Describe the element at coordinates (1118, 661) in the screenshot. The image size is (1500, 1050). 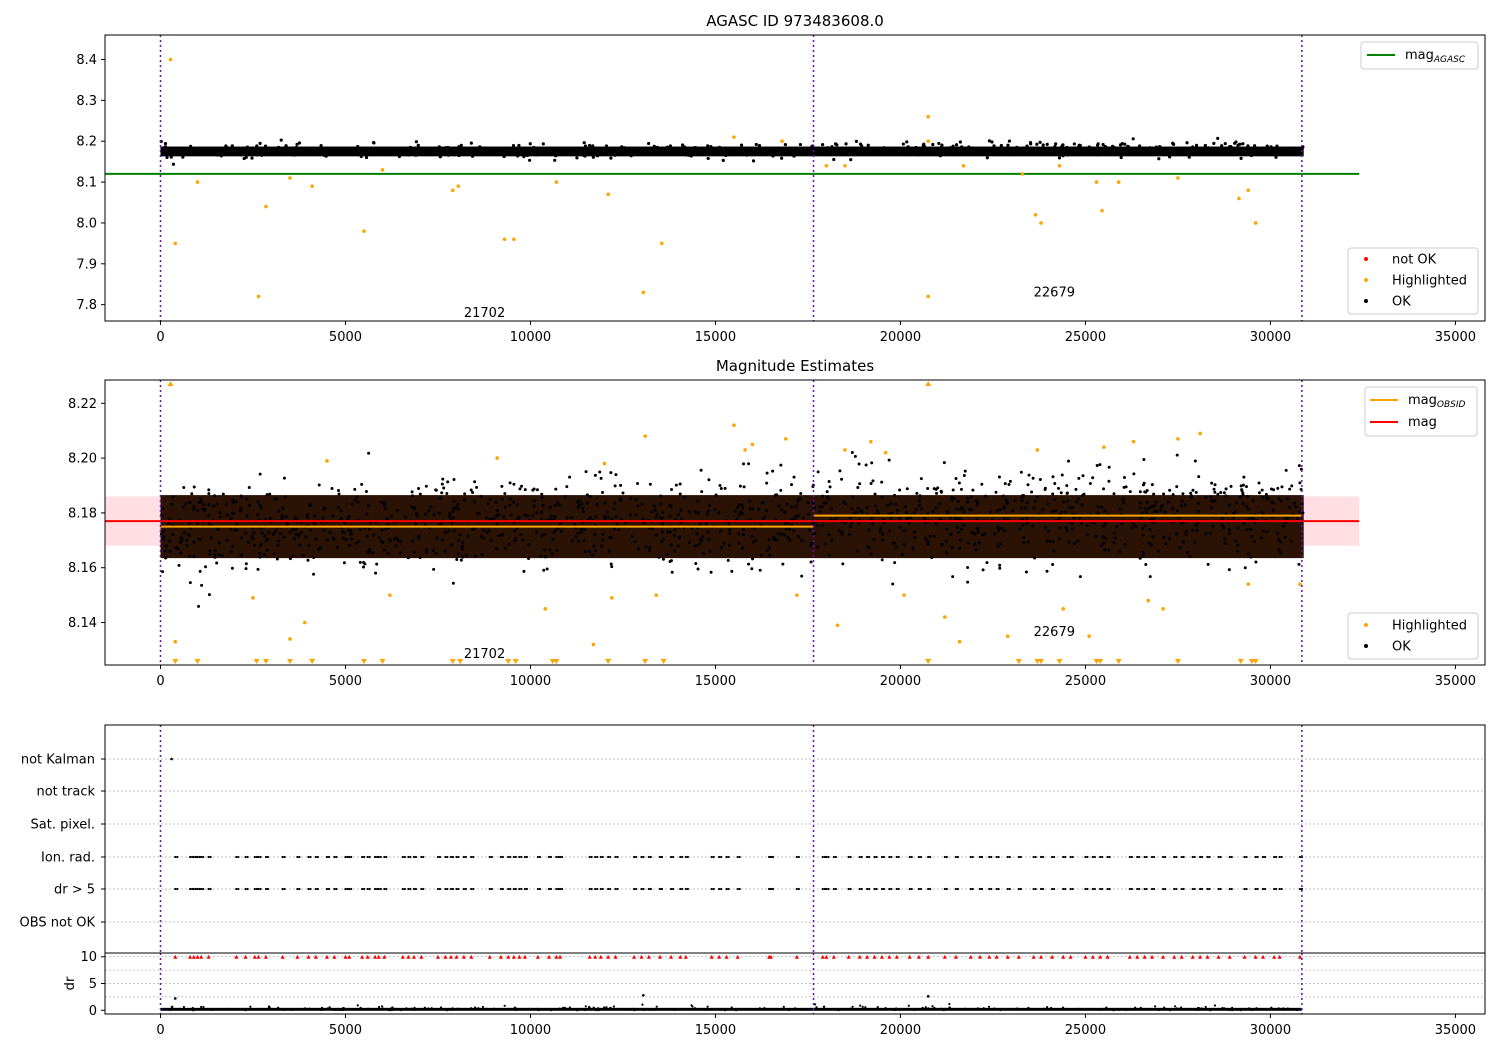
I see `out-of-range-low-marker` at that location.